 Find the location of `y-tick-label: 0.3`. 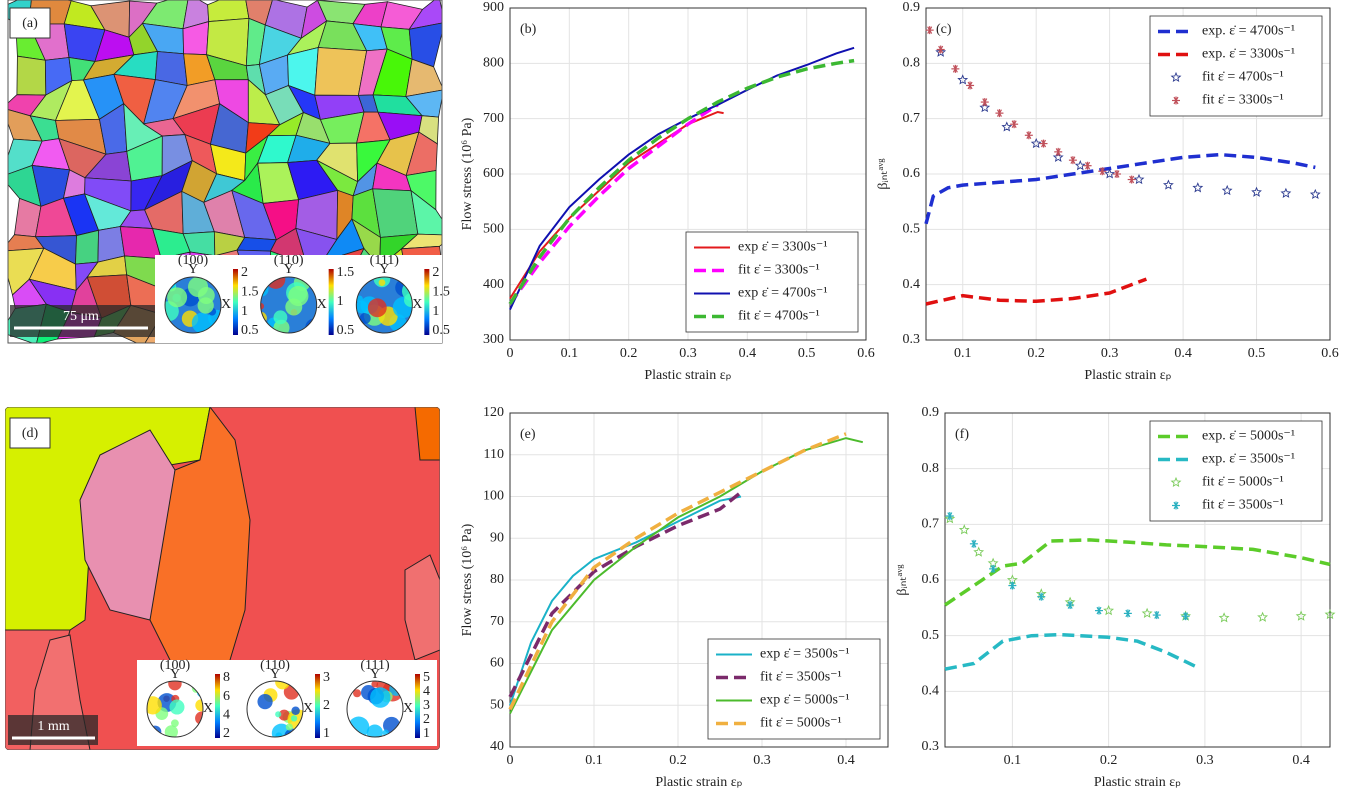

y-tick-label: 0.3 is located at coordinates (931, 746).